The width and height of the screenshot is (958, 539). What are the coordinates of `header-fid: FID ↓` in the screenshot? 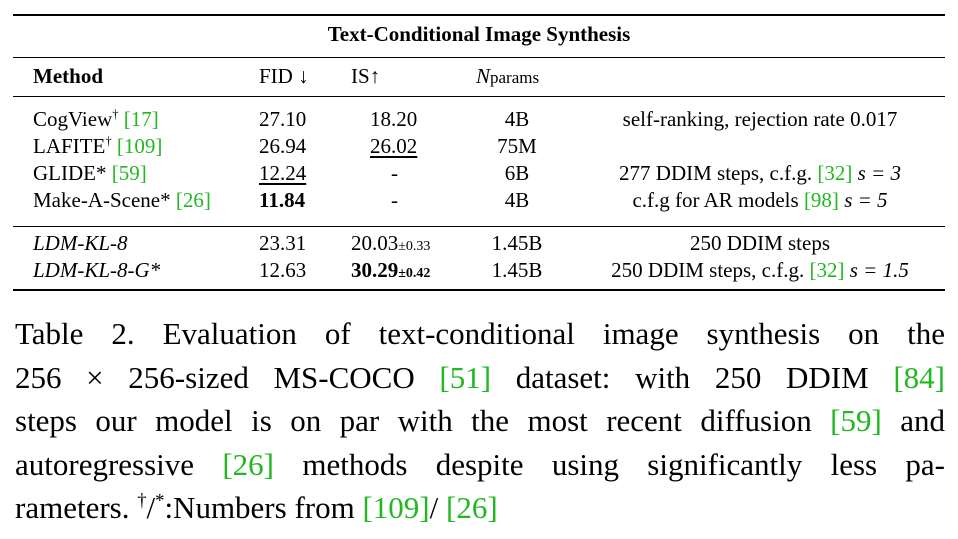 It's located at (284, 76).